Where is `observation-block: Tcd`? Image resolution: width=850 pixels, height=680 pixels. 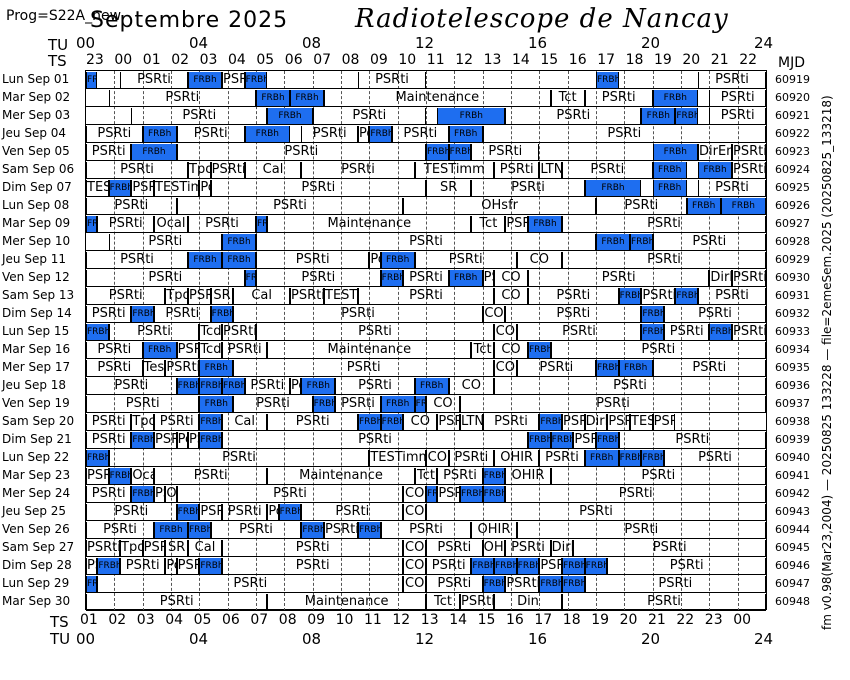 observation-block: Tcd is located at coordinates (210, 332).